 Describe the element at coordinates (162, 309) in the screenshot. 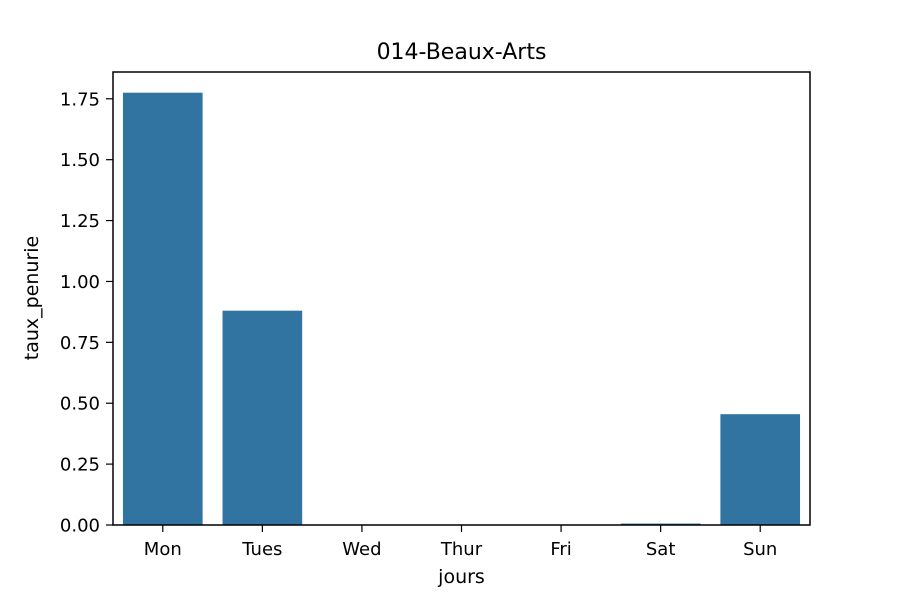

I see `bar-mon` at that location.